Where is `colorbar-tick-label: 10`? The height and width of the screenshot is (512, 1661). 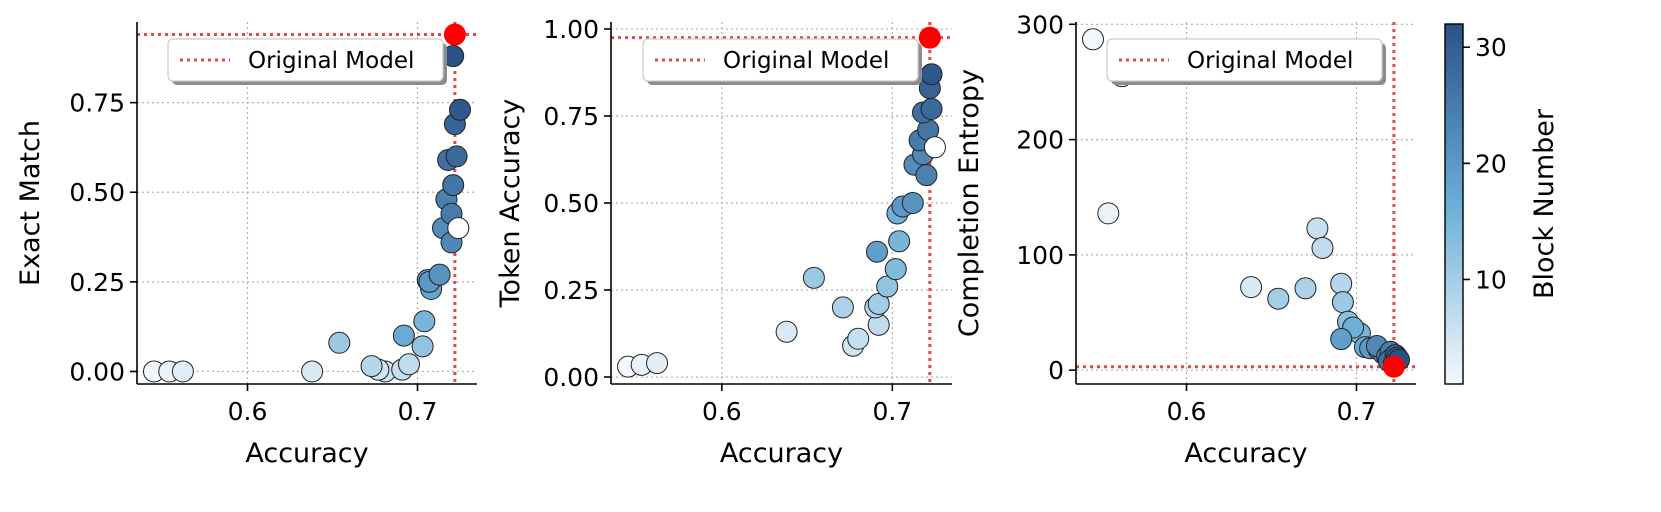
colorbar-tick-label: 10 is located at coordinates (1491, 279).